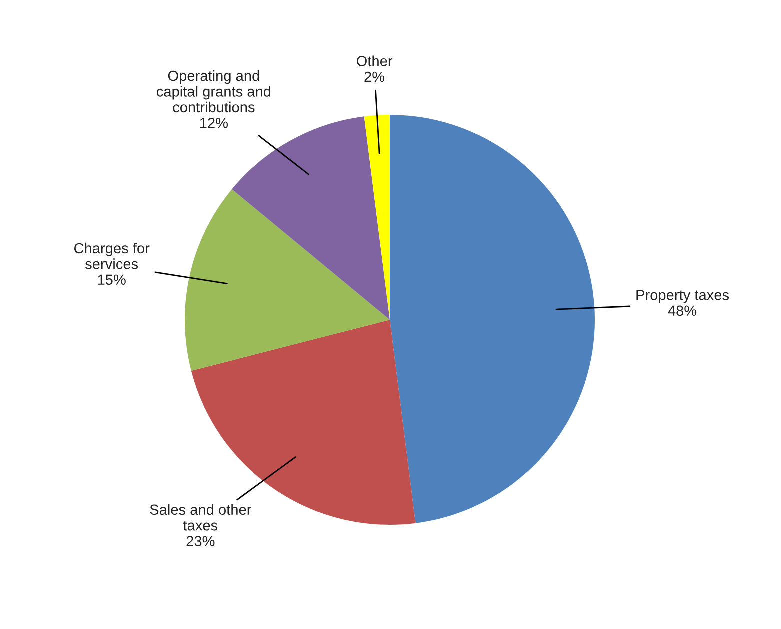 This screenshot has height=629, width=781. I want to click on slice-label: Charges for services, so click(112, 256).